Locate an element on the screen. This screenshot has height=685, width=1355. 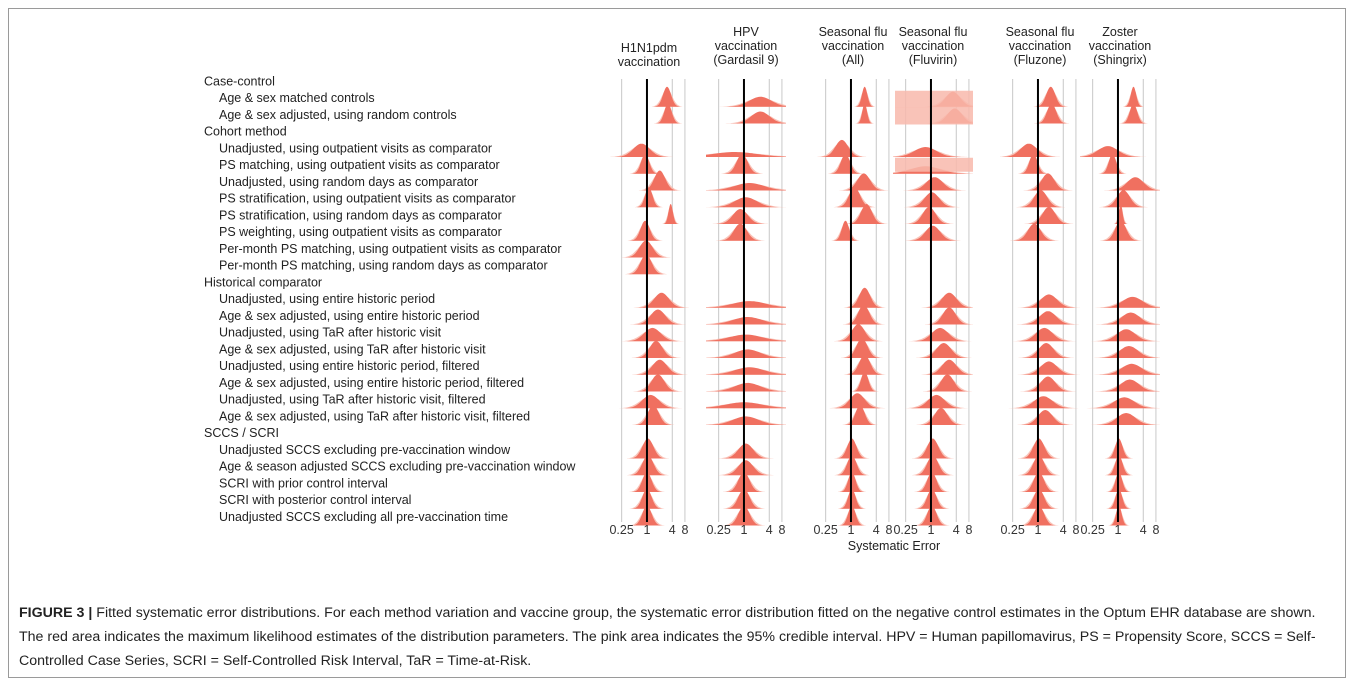
x-axis-label: Systematic Error is located at coordinates (894, 546).